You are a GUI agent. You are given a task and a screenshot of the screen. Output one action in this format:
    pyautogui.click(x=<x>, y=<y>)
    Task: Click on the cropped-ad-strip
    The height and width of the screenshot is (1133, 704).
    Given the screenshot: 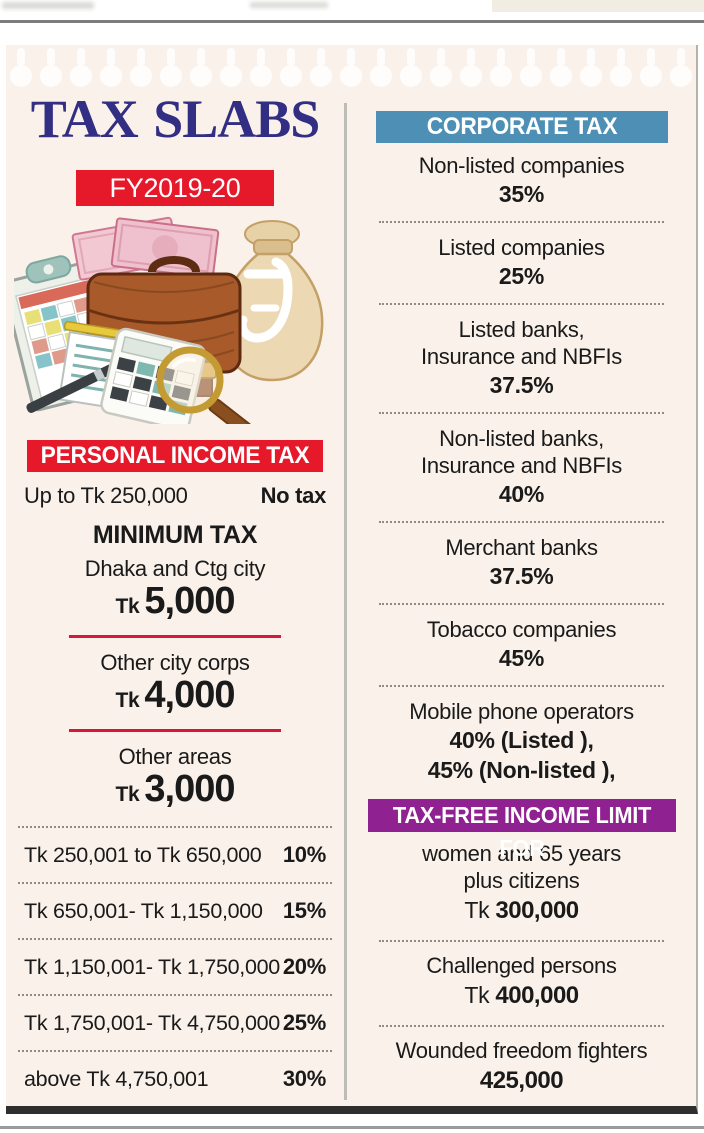 What is the action you would take?
    pyautogui.click(x=598, y=6)
    